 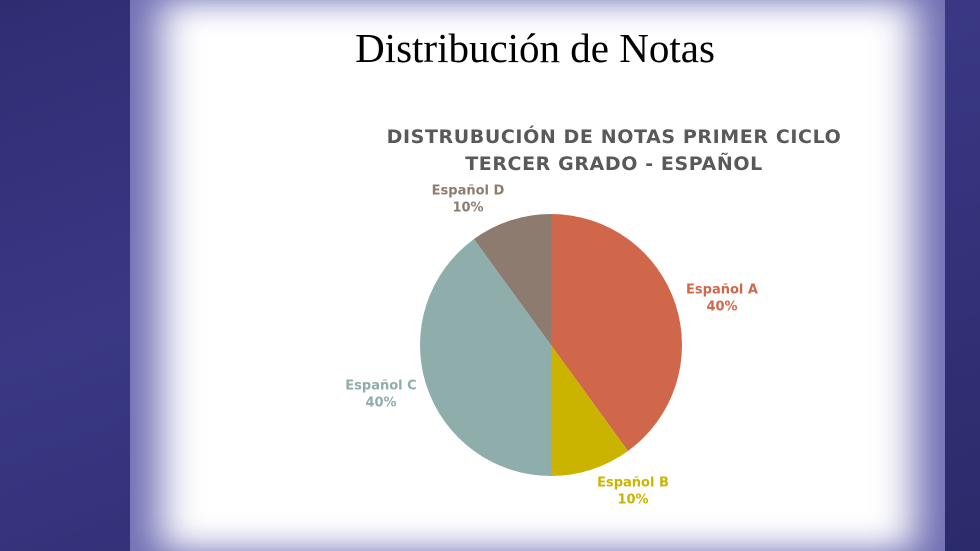 What do you see at coordinates (380, 386) in the screenshot?
I see `slice-category-label: Español C` at bounding box center [380, 386].